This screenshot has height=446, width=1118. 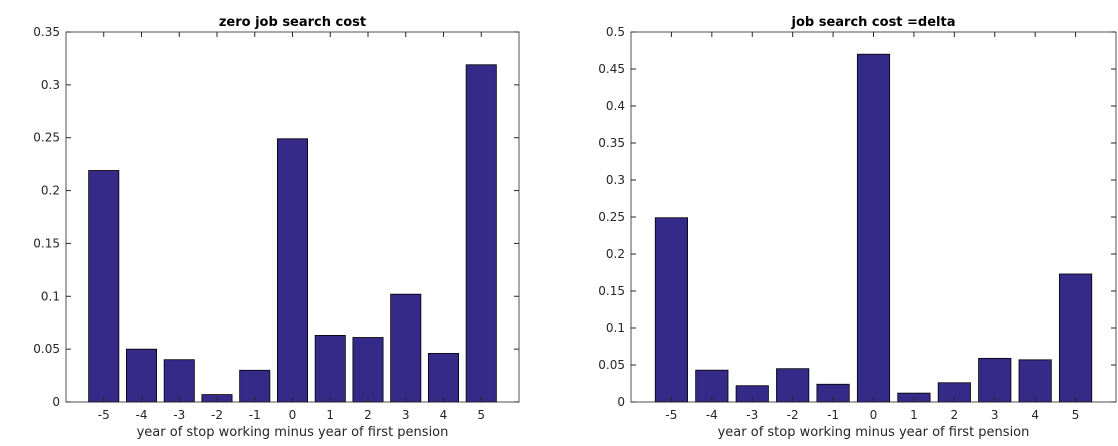 I want to click on y-tick-label: 0.45, so click(x=611, y=69).